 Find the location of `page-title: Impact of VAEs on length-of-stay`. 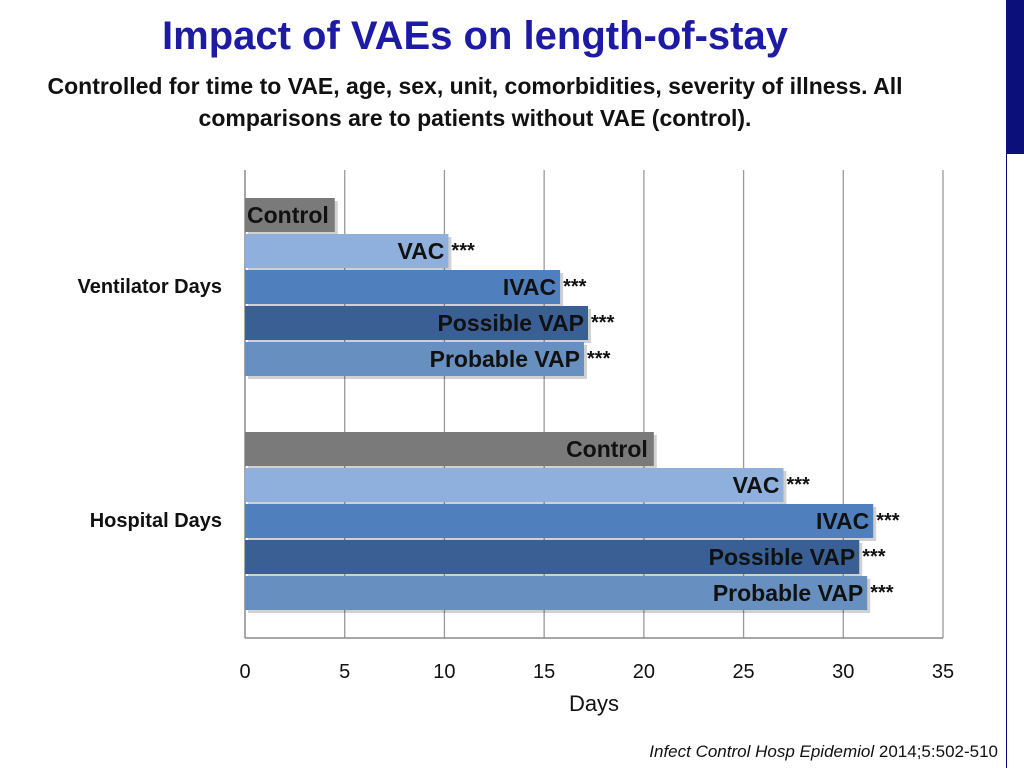

page-title: Impact of VAEs on length-of-stay is located at coordinates (475, 36).